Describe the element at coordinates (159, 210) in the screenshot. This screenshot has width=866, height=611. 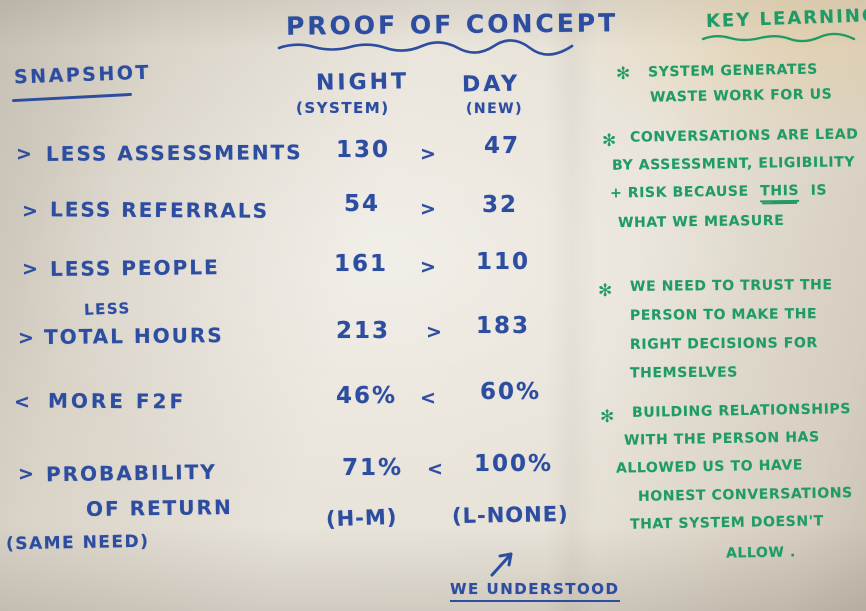
I see `row-label: LESS REFERRALS` at that location.